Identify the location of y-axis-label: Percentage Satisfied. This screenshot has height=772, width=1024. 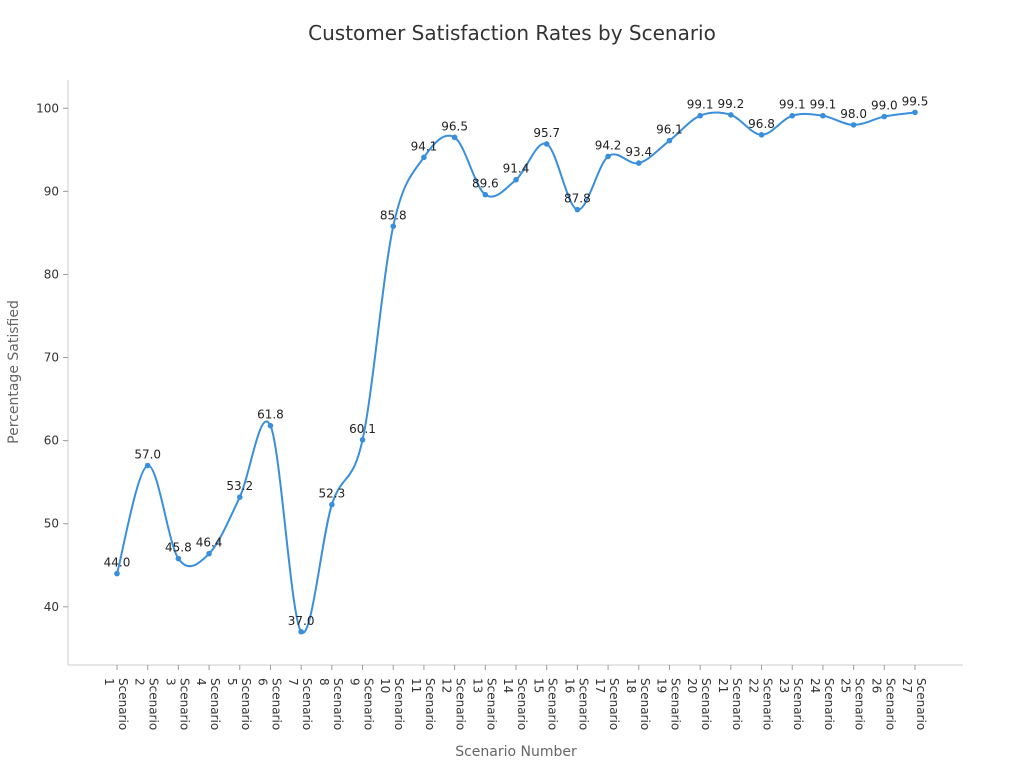
(14, 372).